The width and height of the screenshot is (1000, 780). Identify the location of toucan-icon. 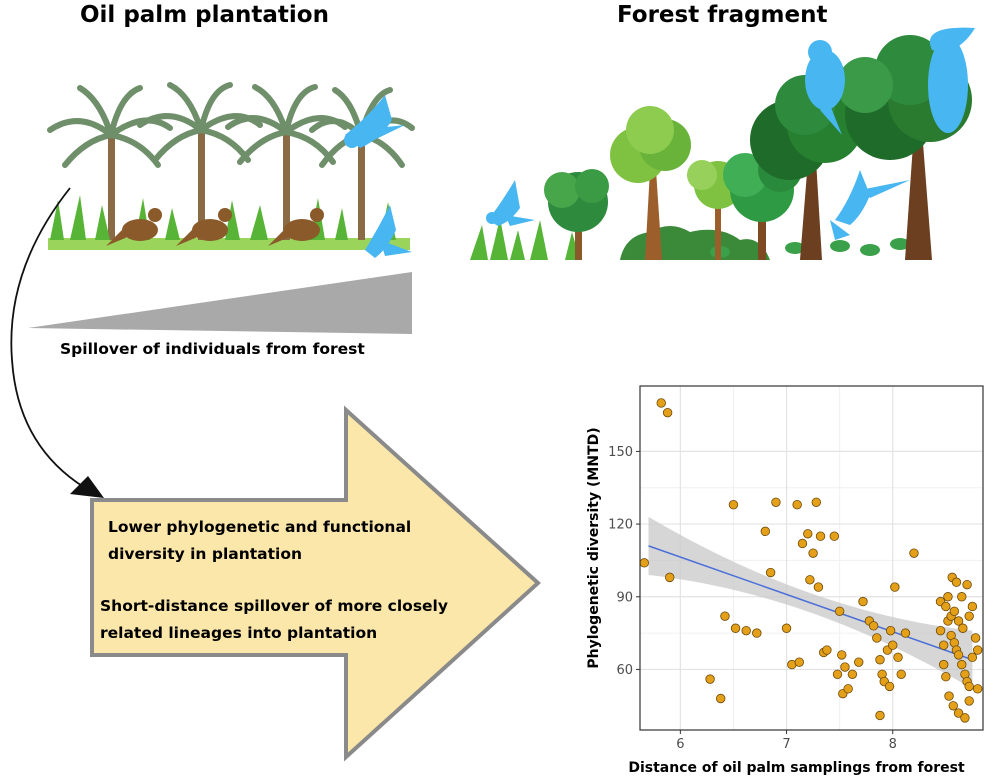
(951, 80).